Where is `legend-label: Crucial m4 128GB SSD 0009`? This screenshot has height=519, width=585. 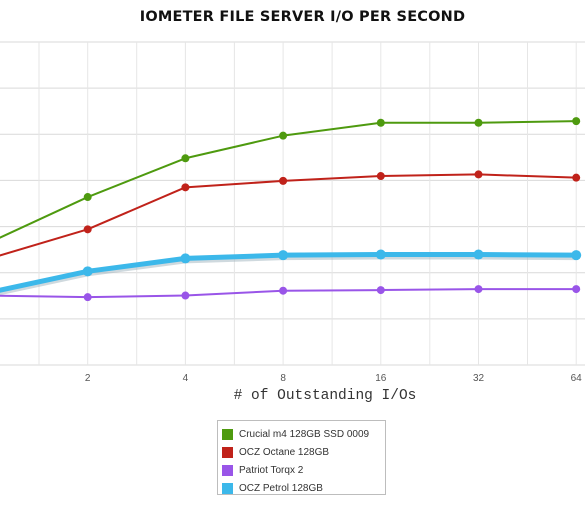
legend-label: Crucial m4 128GB SSD 0009 is located at coordinates (304, 434).